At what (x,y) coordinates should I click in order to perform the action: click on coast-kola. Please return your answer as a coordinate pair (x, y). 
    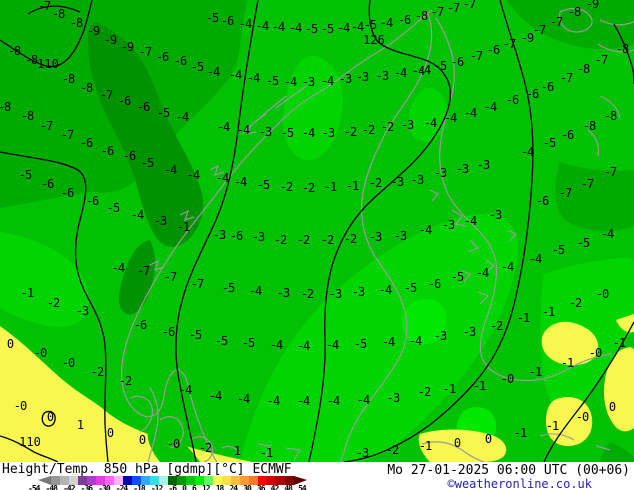
    Looking at the image, I should click on (596, 82).